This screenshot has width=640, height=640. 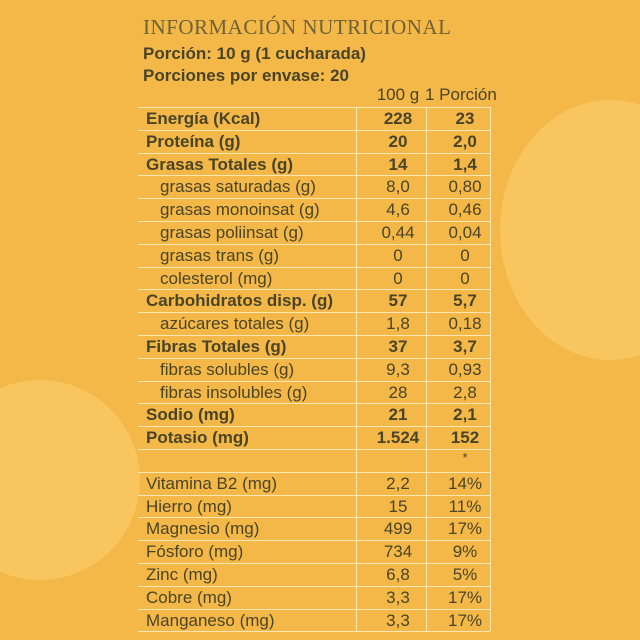 I want to click on row-value: 9%, so click(x=465, y=552).